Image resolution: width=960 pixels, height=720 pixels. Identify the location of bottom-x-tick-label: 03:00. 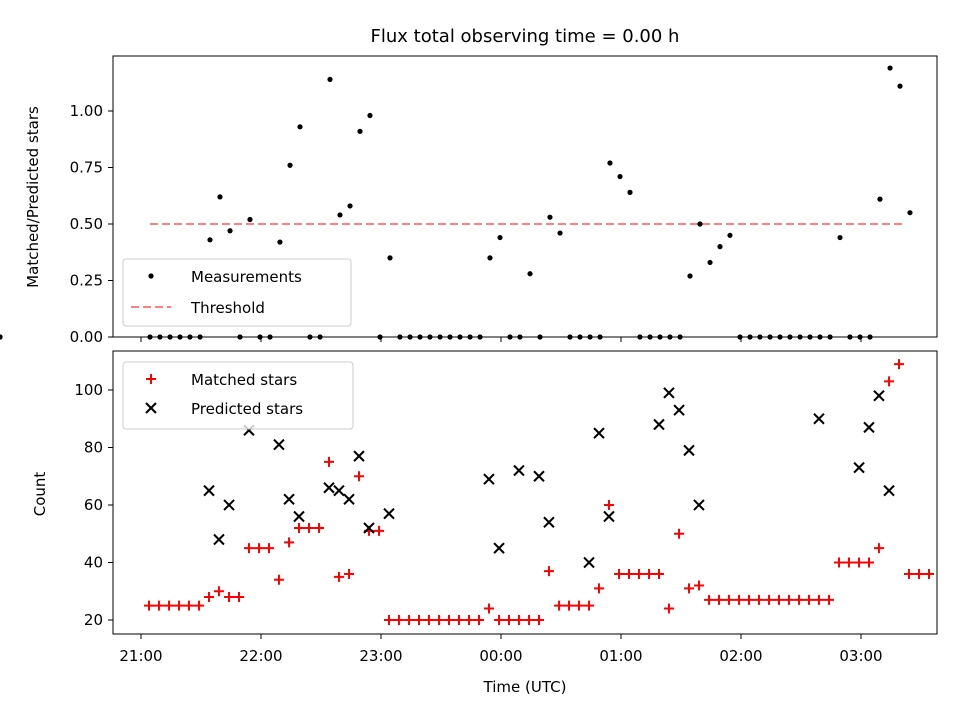
(860, 656).